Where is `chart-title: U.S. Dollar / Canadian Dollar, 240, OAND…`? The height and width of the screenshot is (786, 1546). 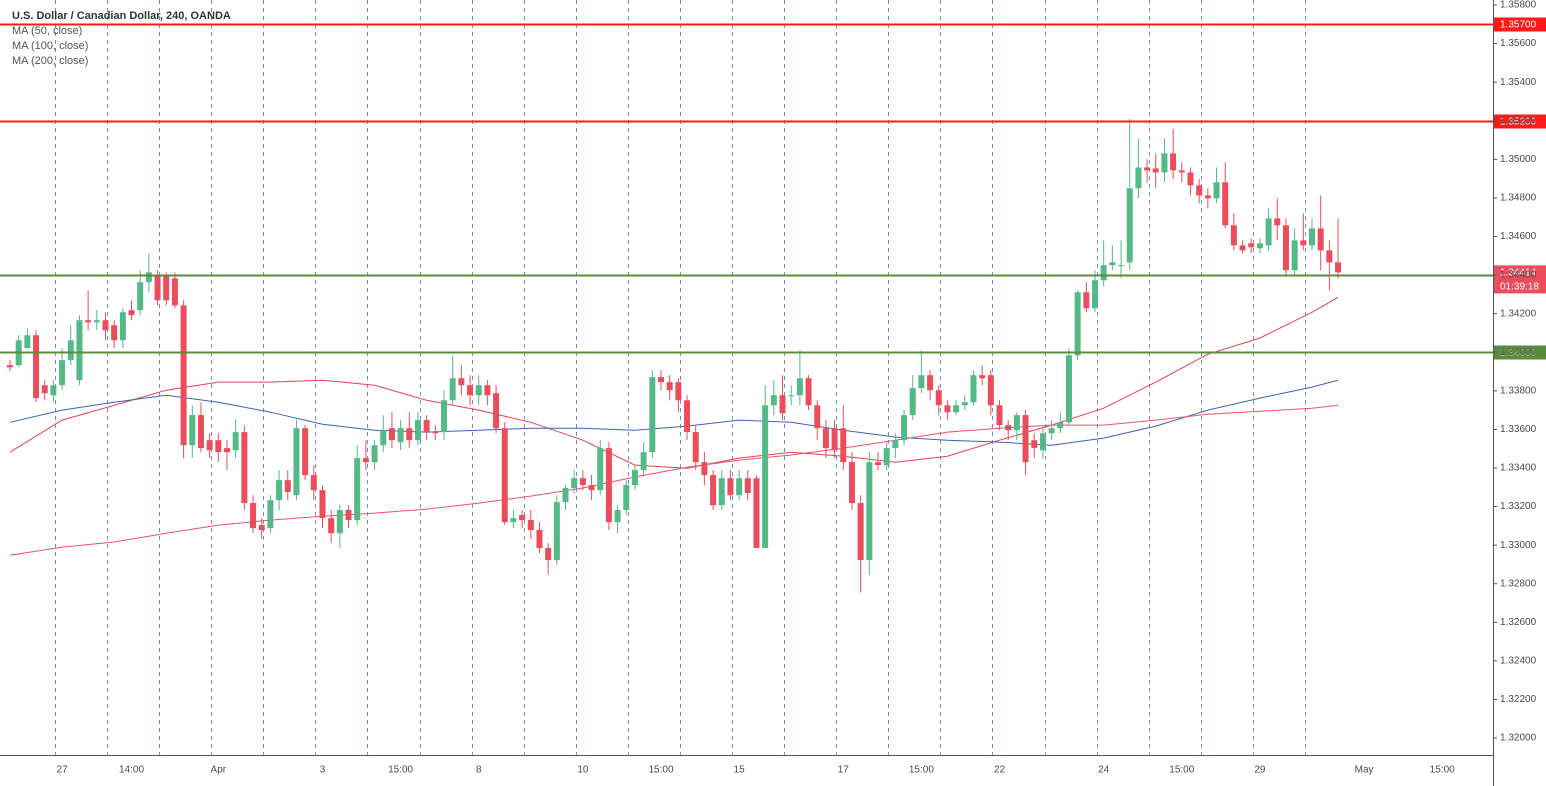 chart-title: U.S. Dollar / Canadian Dollar, 240, OAND… is located at coordinates (121, 16).